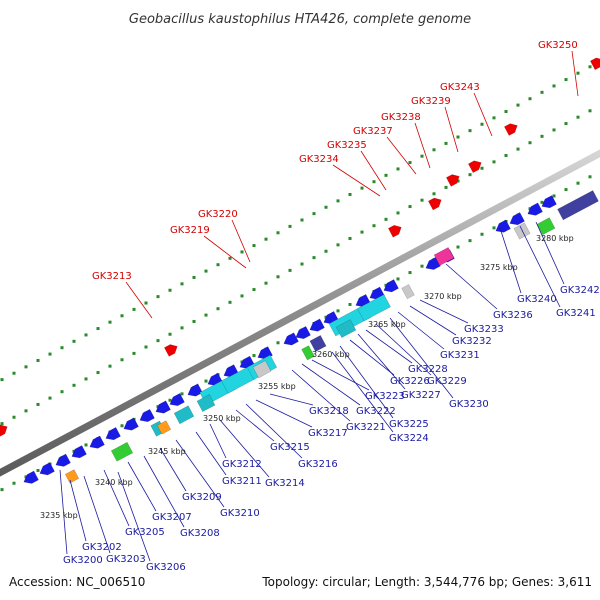  Describe the element at coordinates (331, 354) in the screenshot. I see `kbp-tick-label: 3260 kbp` at that location.